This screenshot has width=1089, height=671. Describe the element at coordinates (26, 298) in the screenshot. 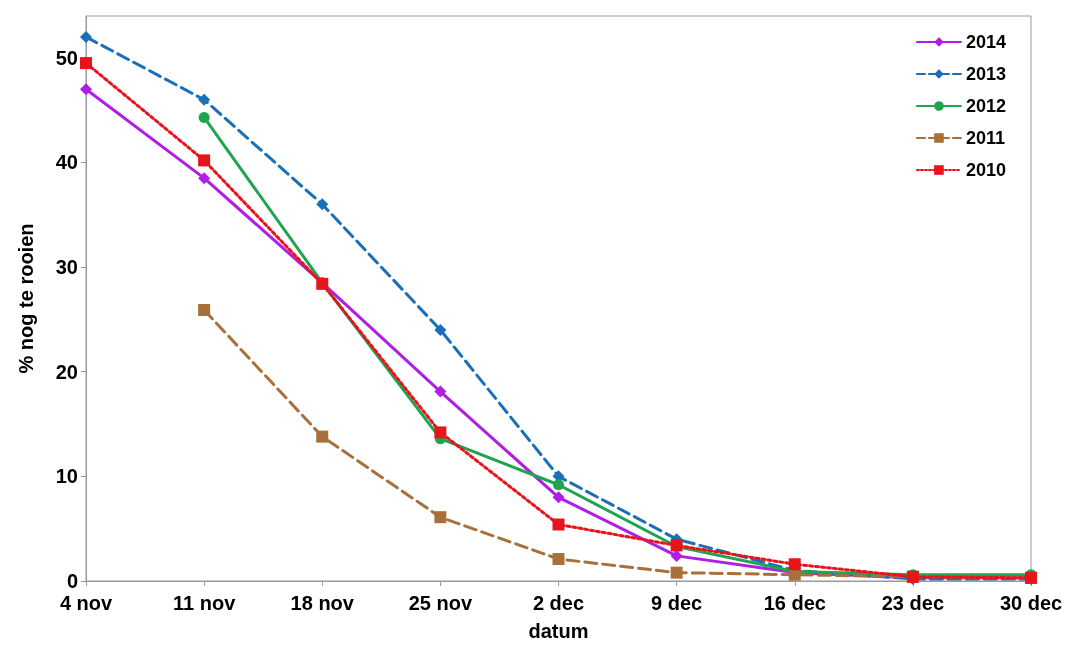

I see `y-axis-title: % nog te rooien` at that location.